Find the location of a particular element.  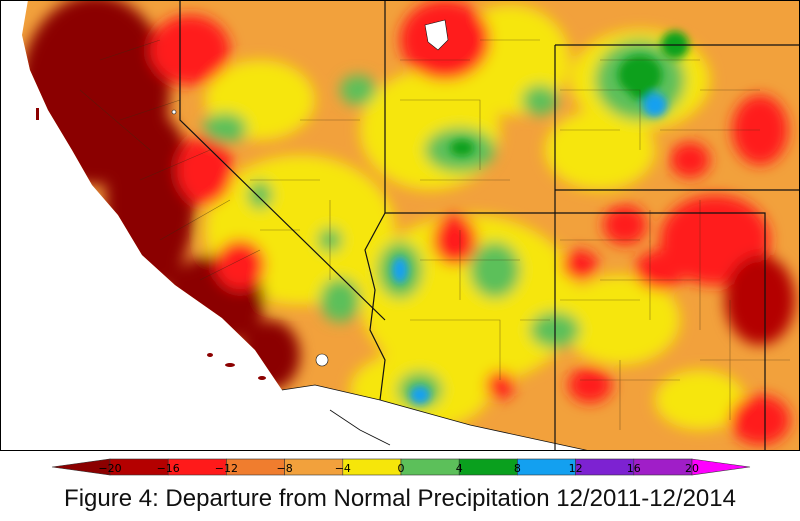

legend-tick-label: −16 is located at coordinates (168, 468).